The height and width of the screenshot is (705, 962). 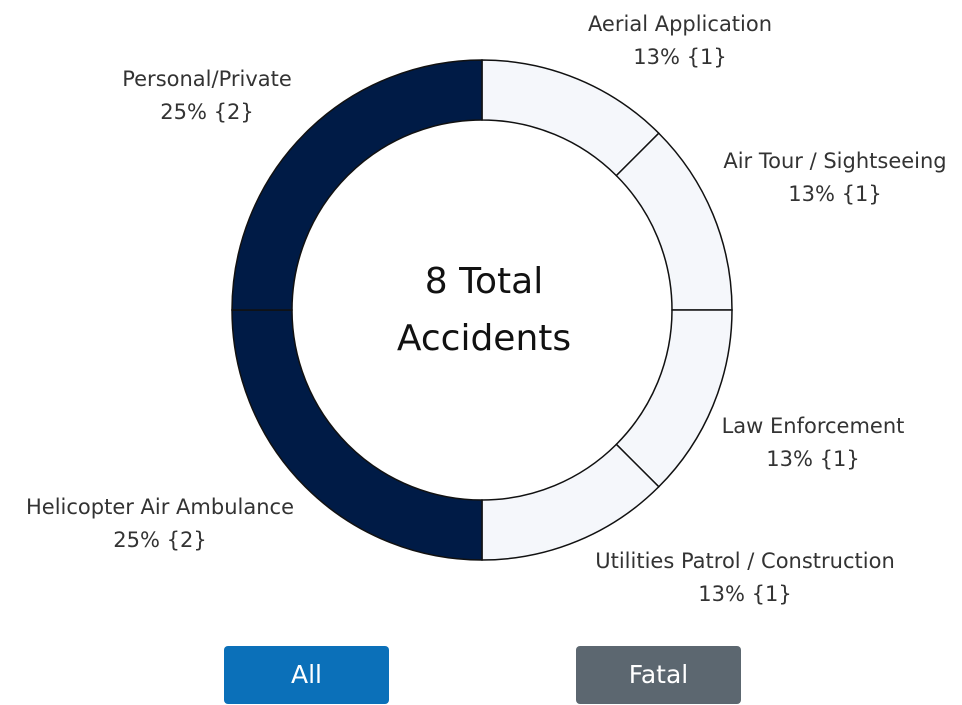 I want to click on segment-label: Law Enforcement, so click(x=813, y=426).